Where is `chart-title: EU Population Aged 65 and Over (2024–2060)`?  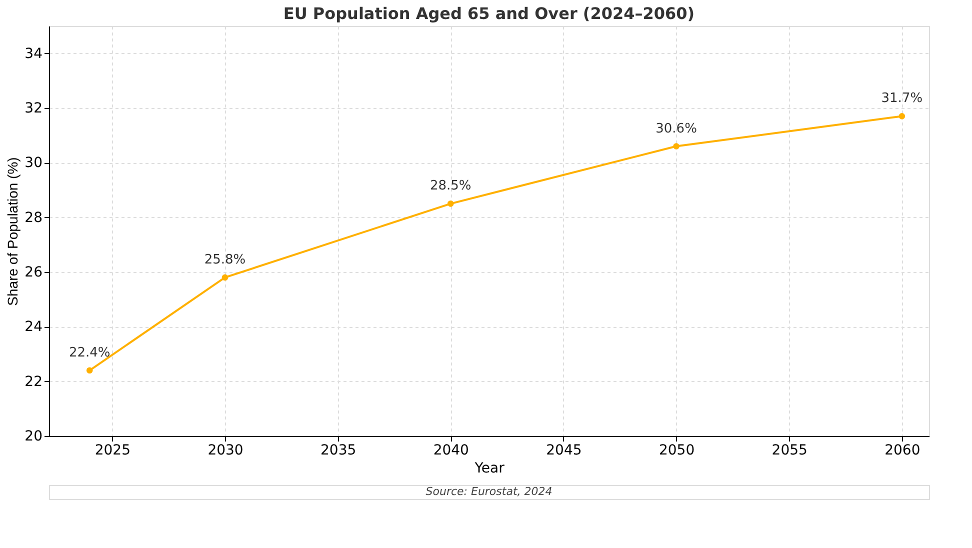
chart-title: EU Population Aged 65 and Over (2024–2060) is located at coordinates (489, 13).